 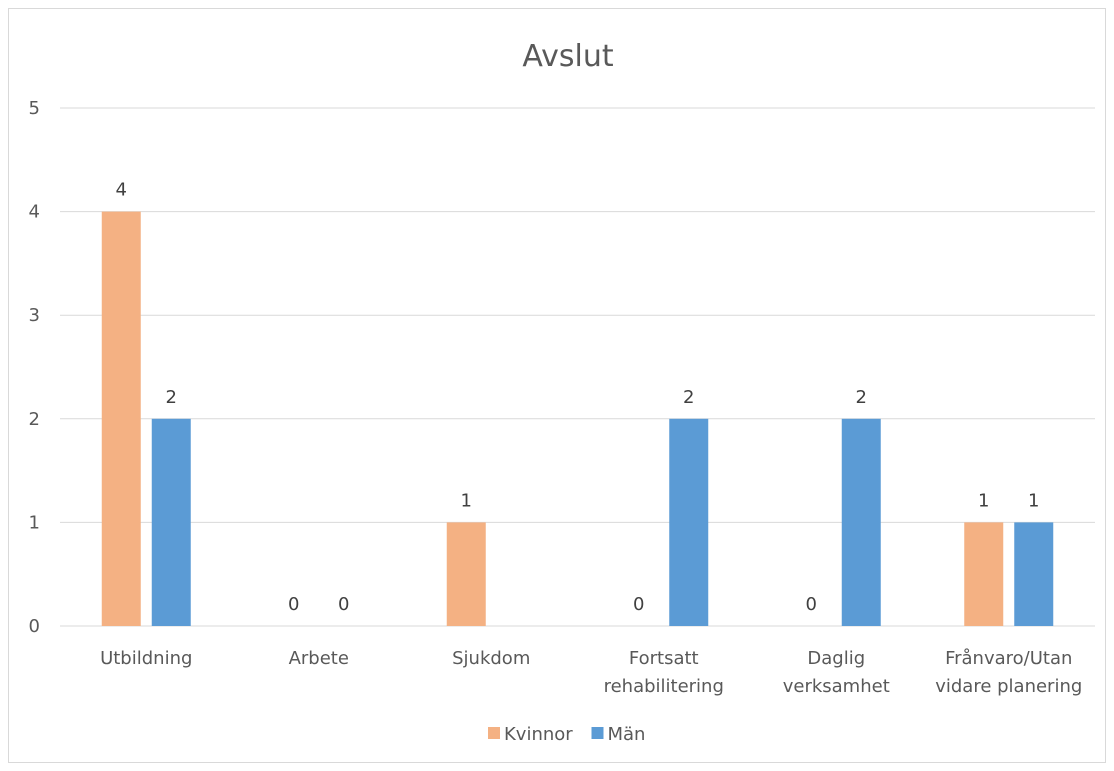 I want to click on x-tick-label: Utbildning, so click(x=146, y=658).